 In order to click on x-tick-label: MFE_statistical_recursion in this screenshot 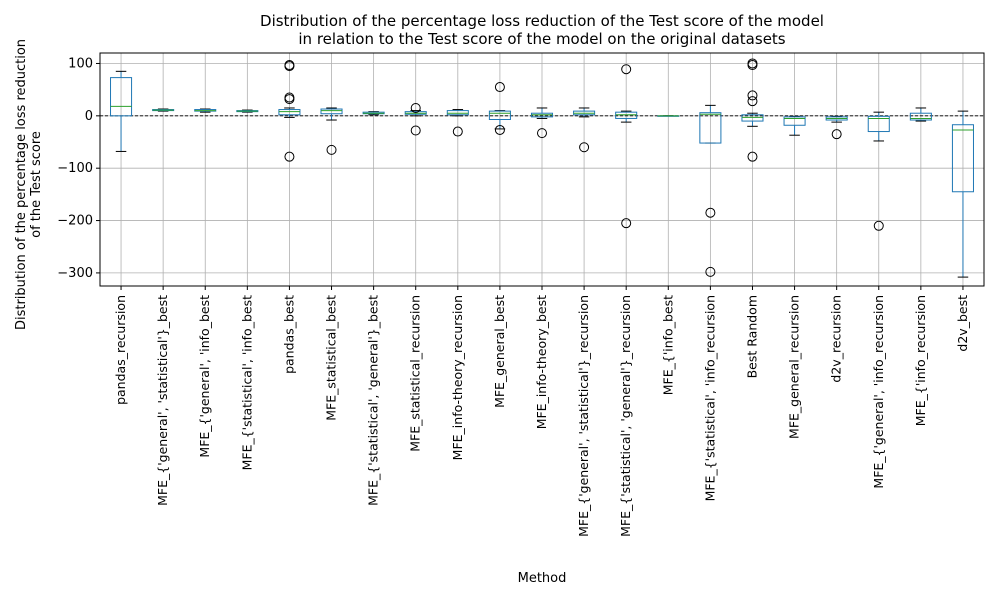, I will do `click(415, 373)`.